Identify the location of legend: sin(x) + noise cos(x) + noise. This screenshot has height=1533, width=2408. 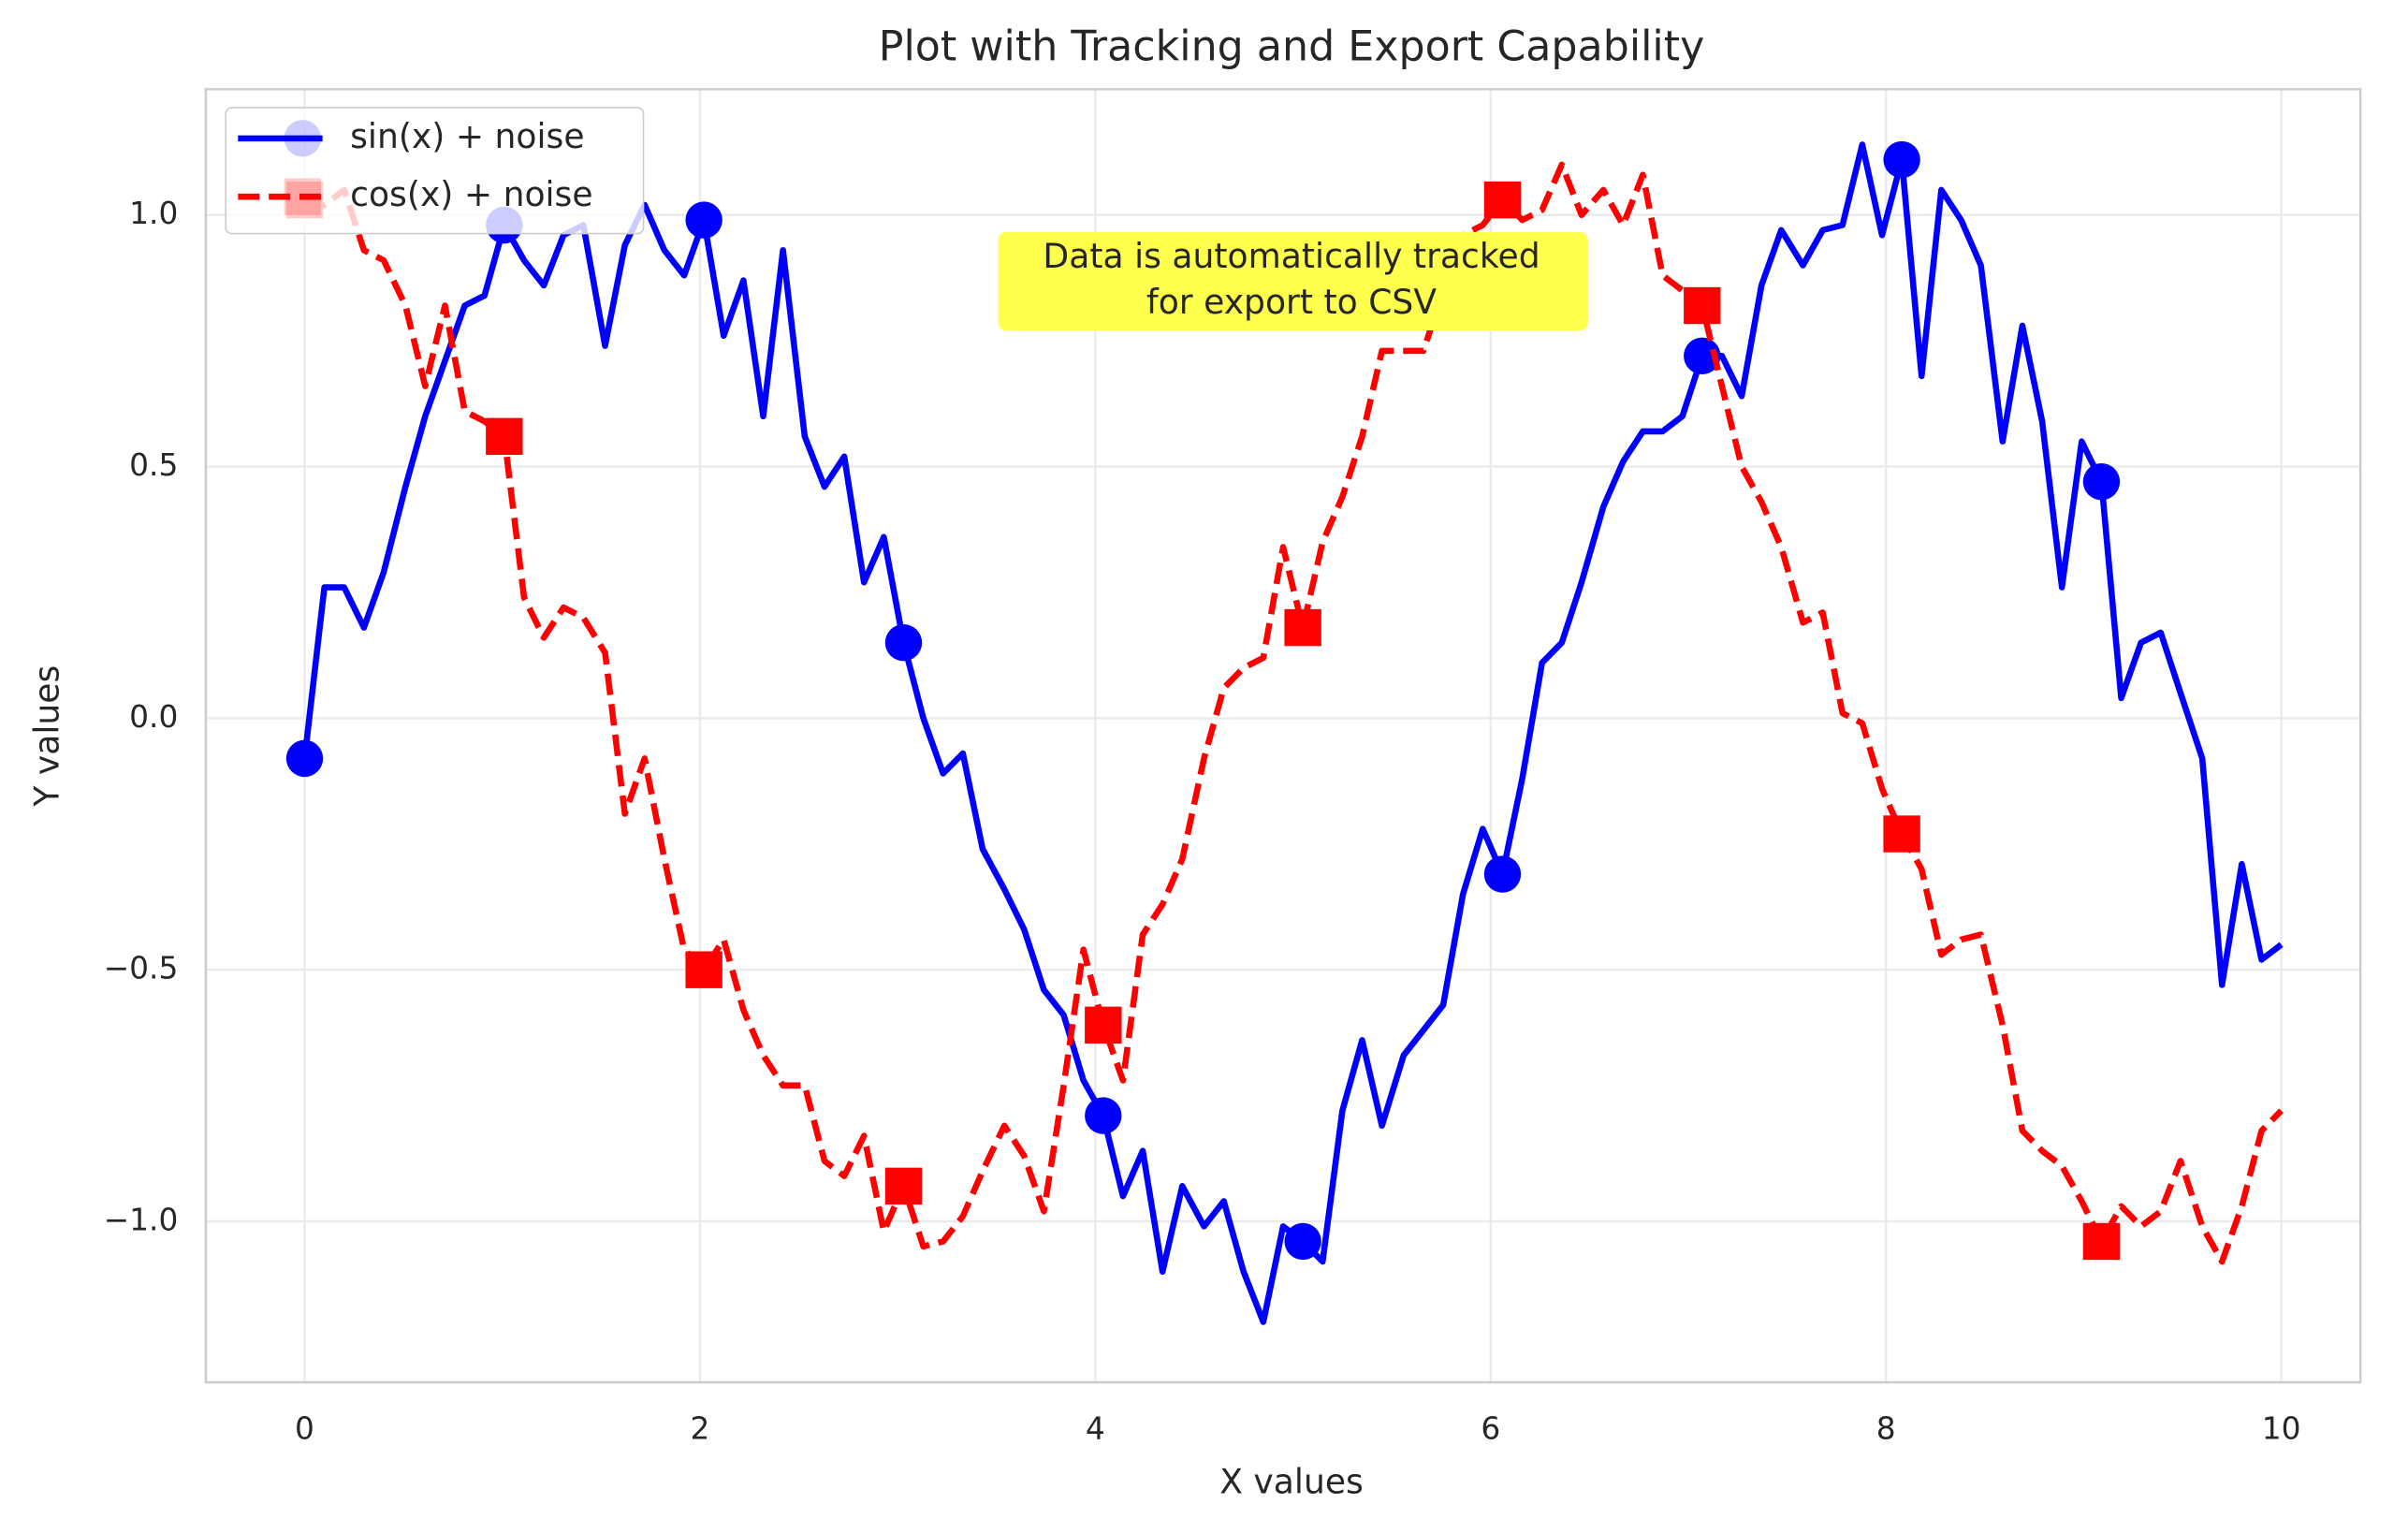
(435, 171).